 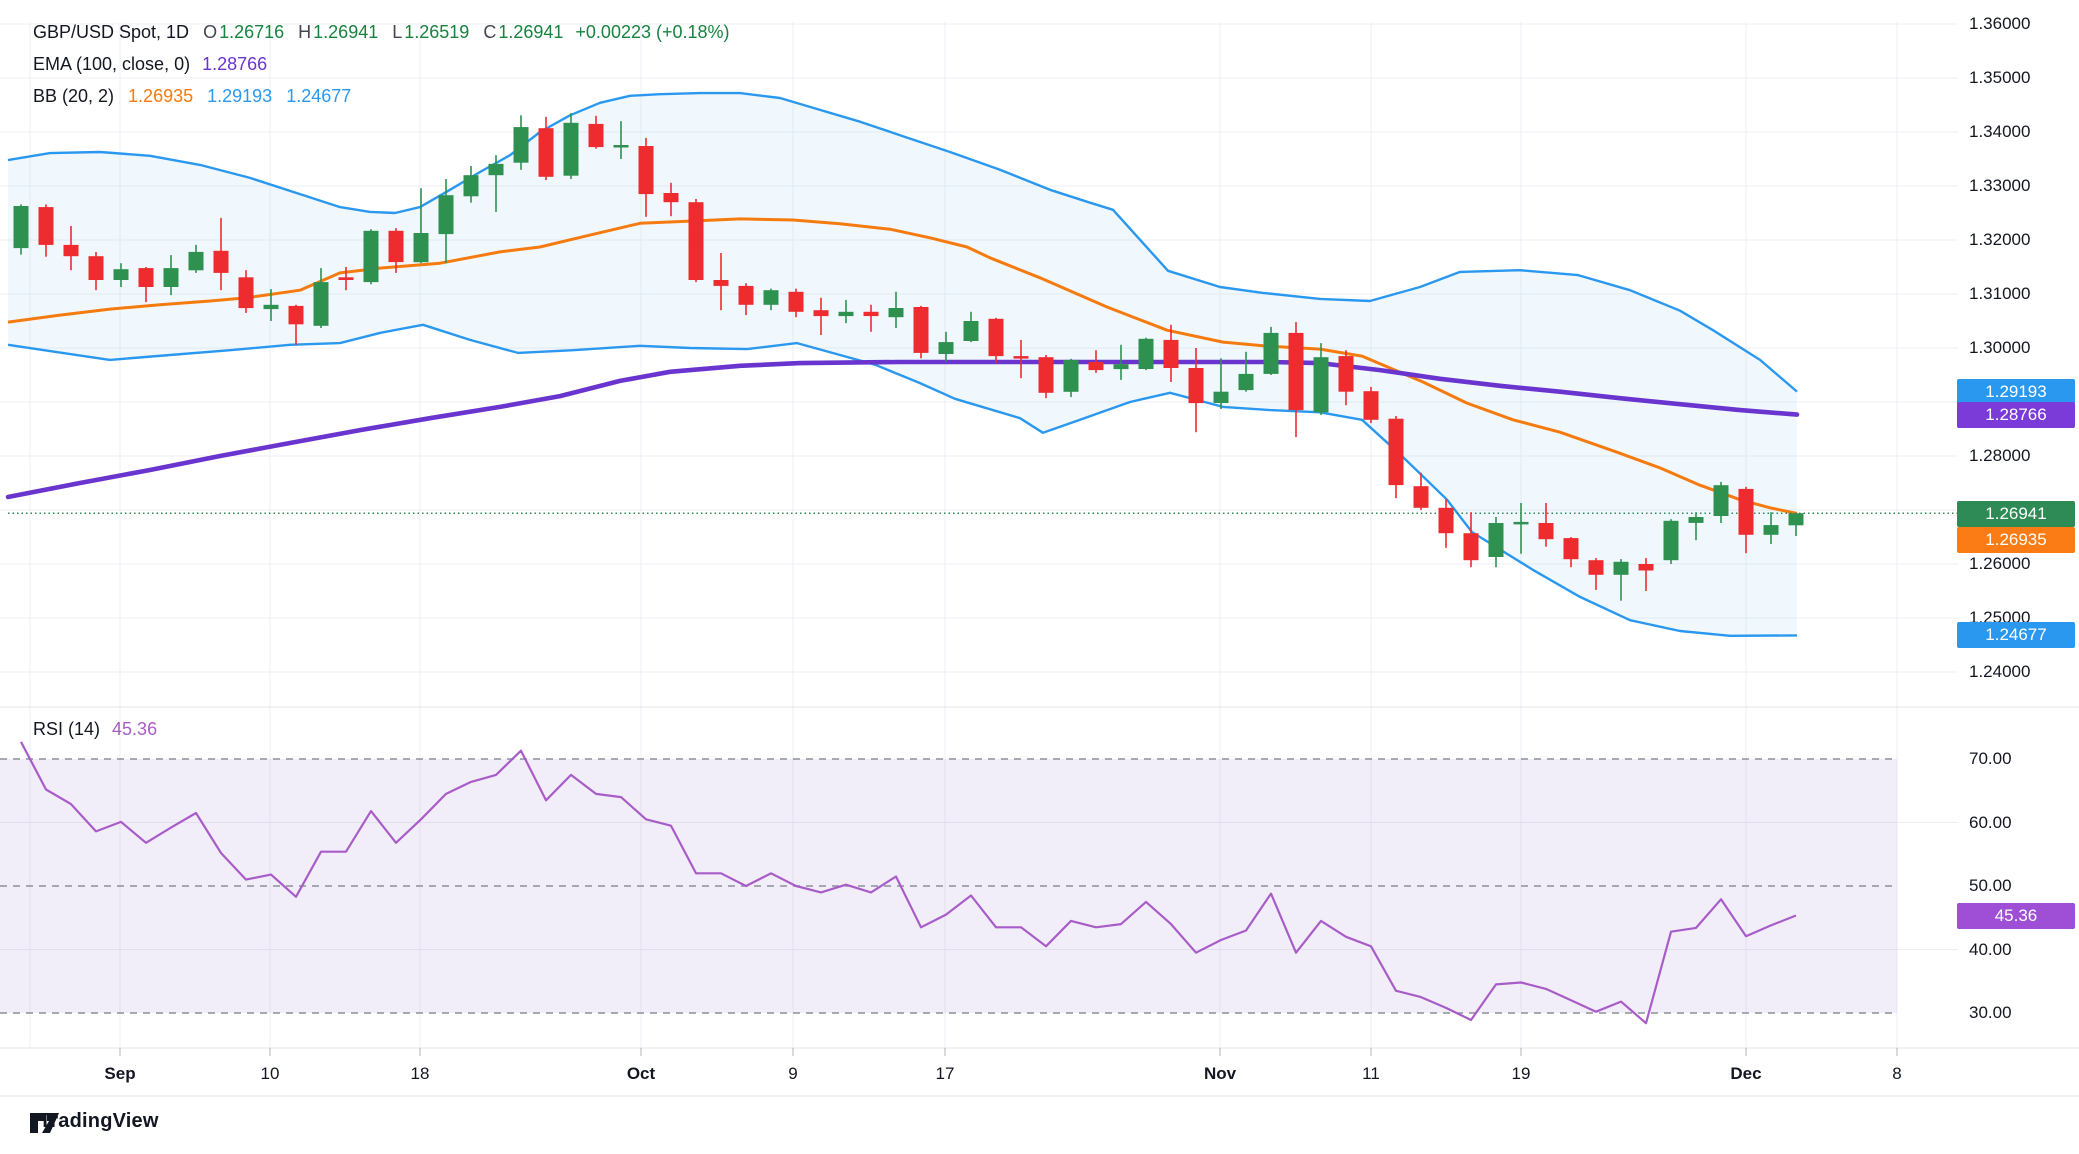 I want to click on time-axis-label: 17, so click(x=945, y=1073).